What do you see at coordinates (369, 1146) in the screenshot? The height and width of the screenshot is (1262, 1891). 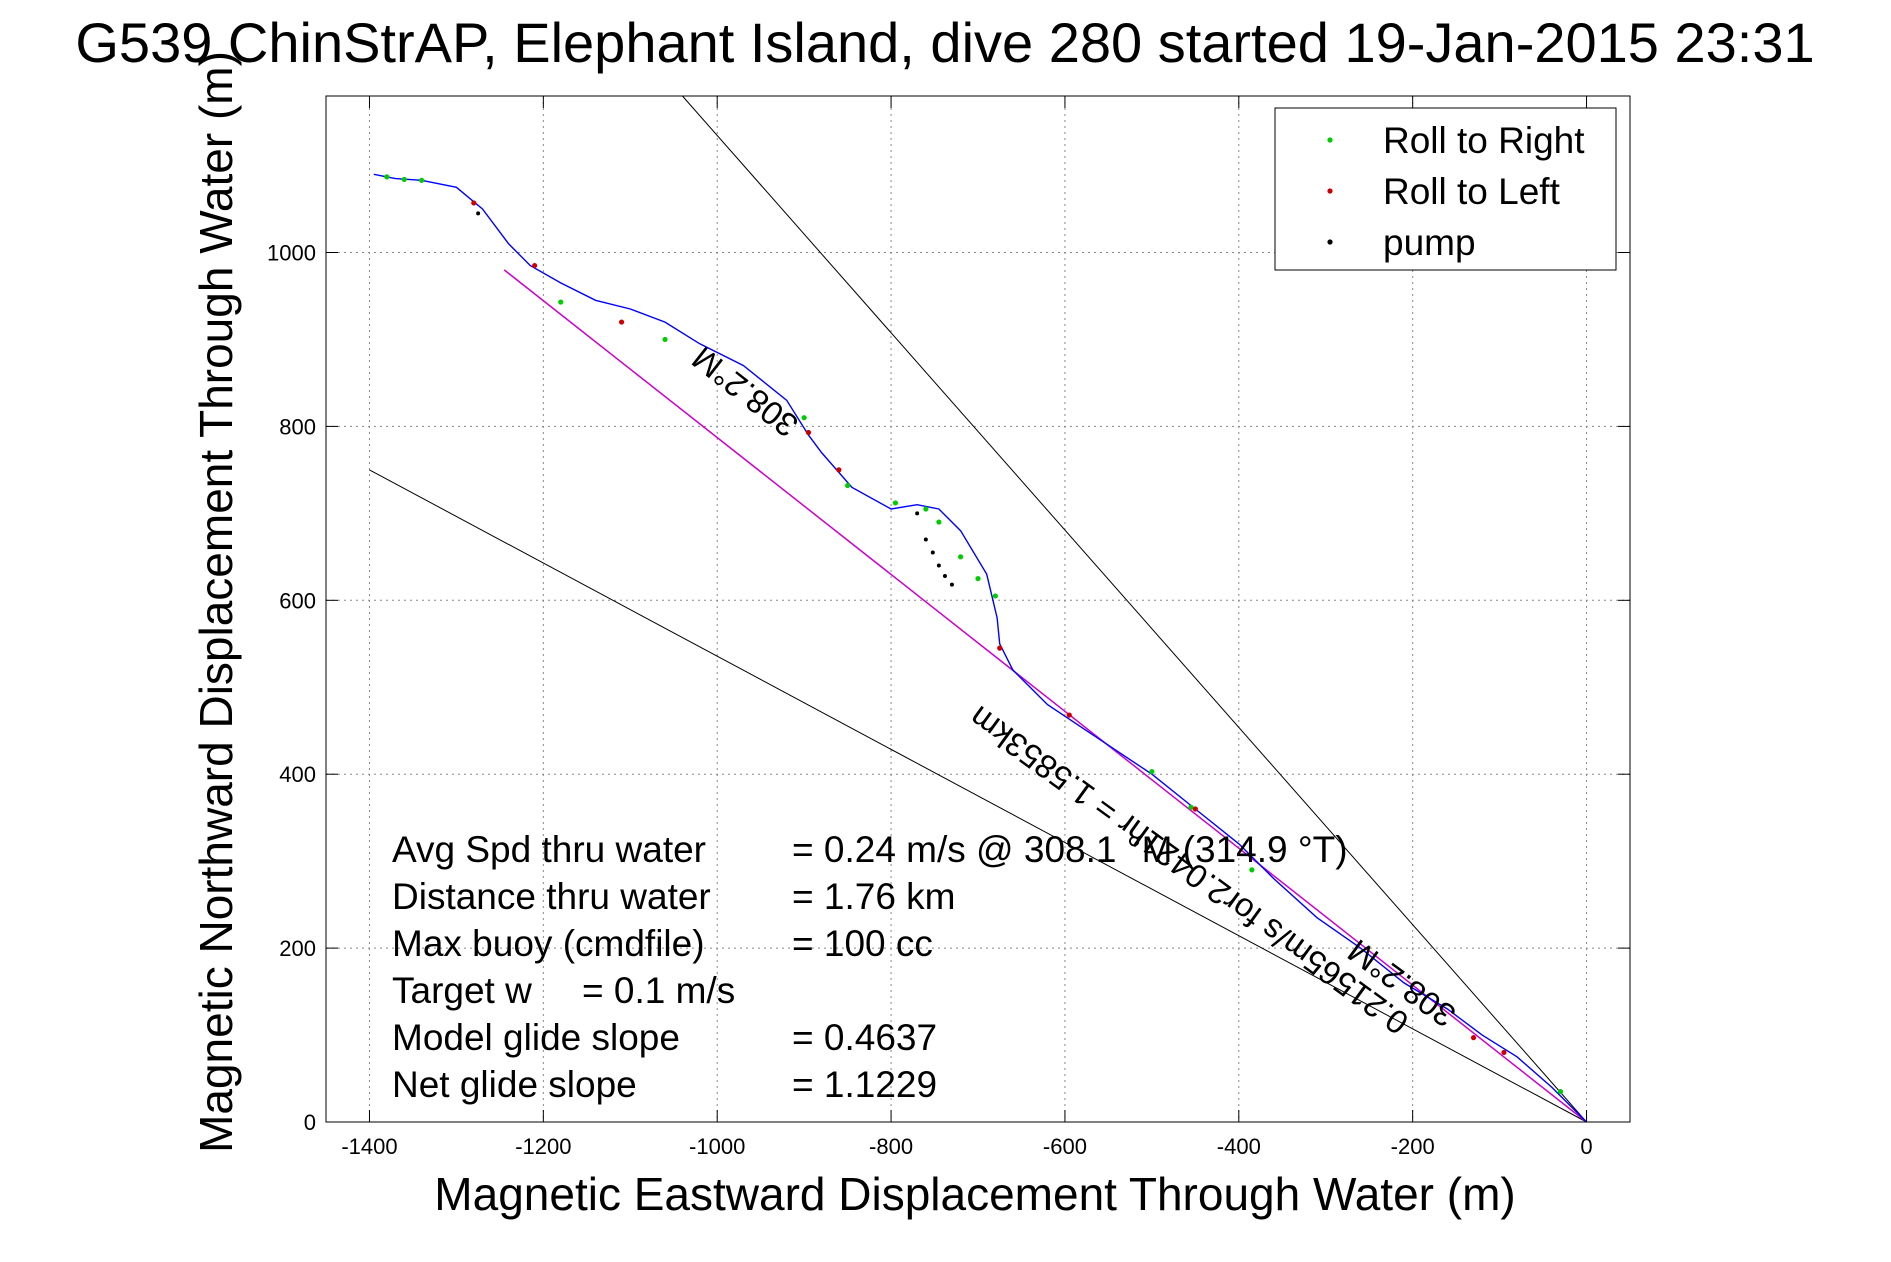 I see `x-tick-label: -1400` at bounding box center [369, 1146].